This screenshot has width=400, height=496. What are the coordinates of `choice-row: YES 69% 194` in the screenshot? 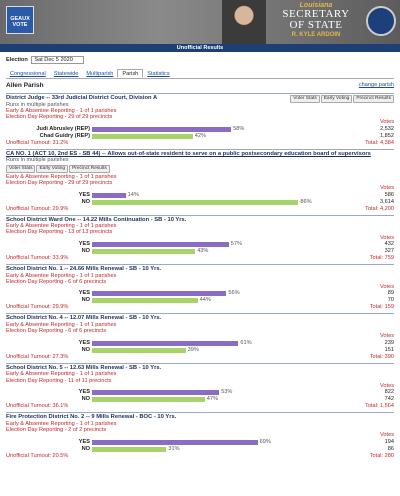 It's located at (200, 442).